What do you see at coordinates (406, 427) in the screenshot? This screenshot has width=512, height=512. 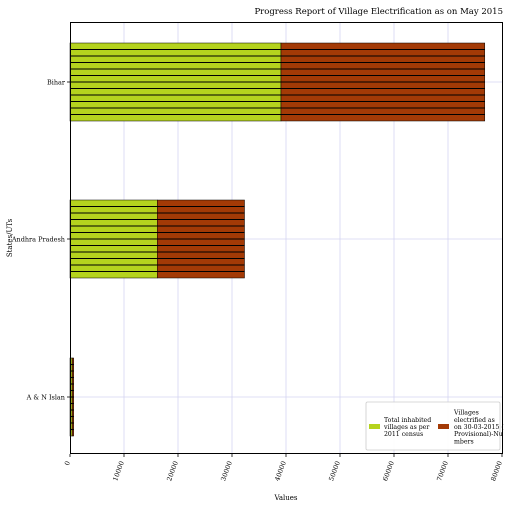 I see `legend-label: villages as per` at bounding box center [406, 427].